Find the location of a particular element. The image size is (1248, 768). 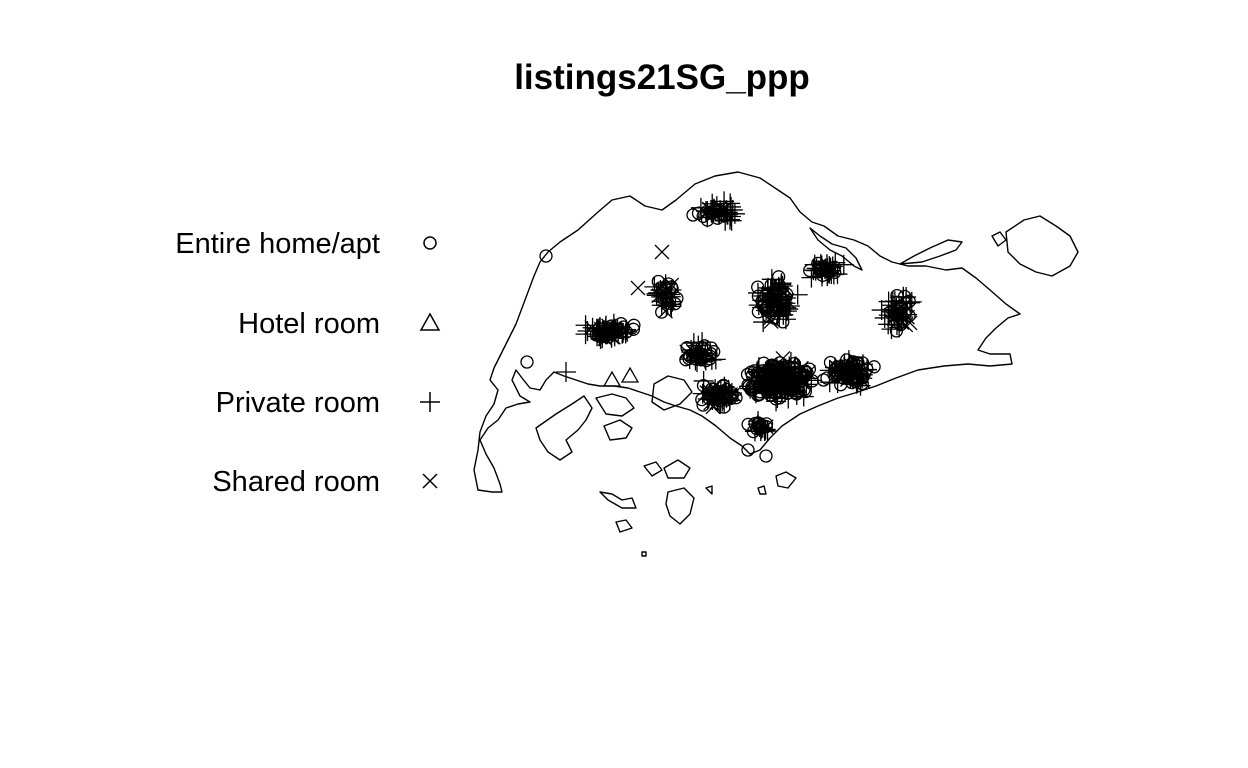

western-islet-b is located at coordinates (618, 430).